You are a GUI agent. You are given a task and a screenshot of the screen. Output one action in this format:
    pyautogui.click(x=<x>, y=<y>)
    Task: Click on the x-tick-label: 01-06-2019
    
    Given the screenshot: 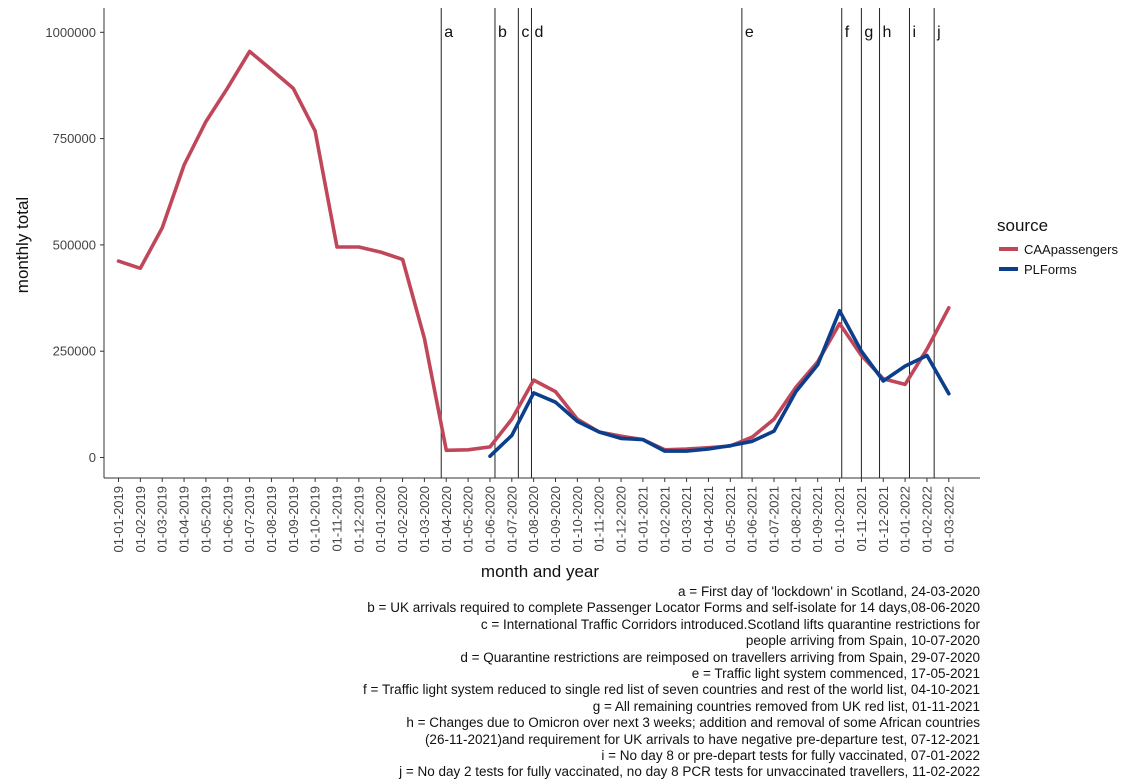 What is the action you would take?
    pyautogui.click(x=227, y=519)
    